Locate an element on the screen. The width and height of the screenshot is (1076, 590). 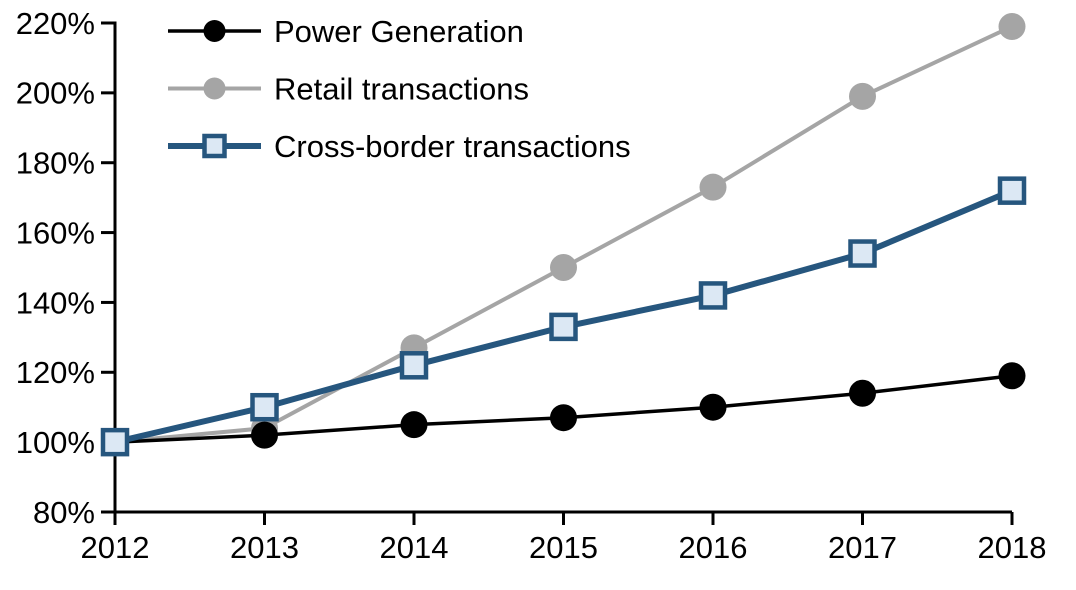
y-axis-tick-label: 160% is located at coordinates (55, 232).